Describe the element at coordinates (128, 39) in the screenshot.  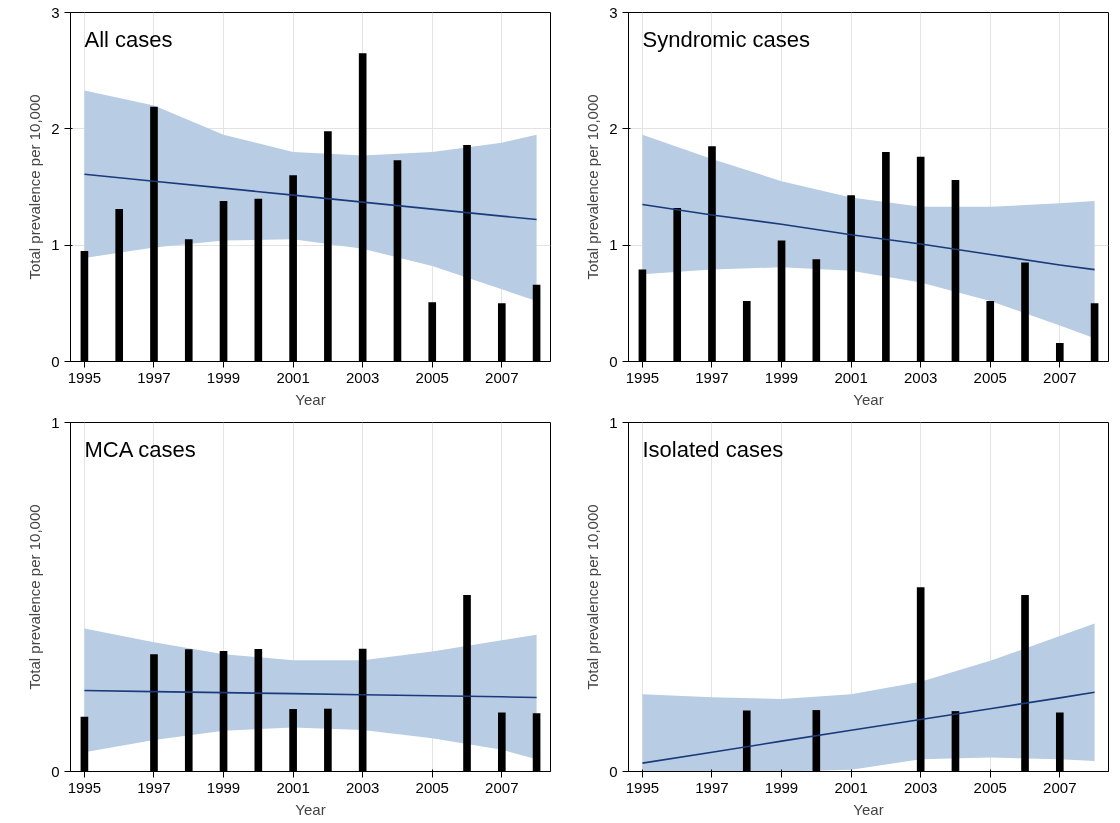
I see `text: All cases` at that location.